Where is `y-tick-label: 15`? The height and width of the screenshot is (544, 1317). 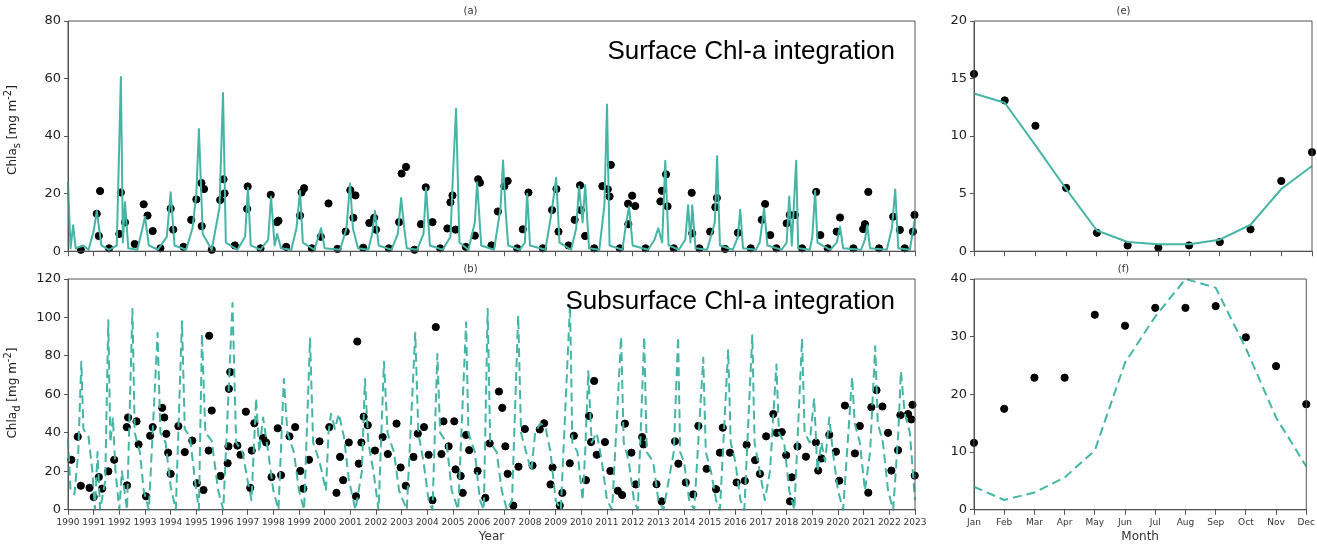
y-tick-label: 15 is located at coordinates (958, 77).